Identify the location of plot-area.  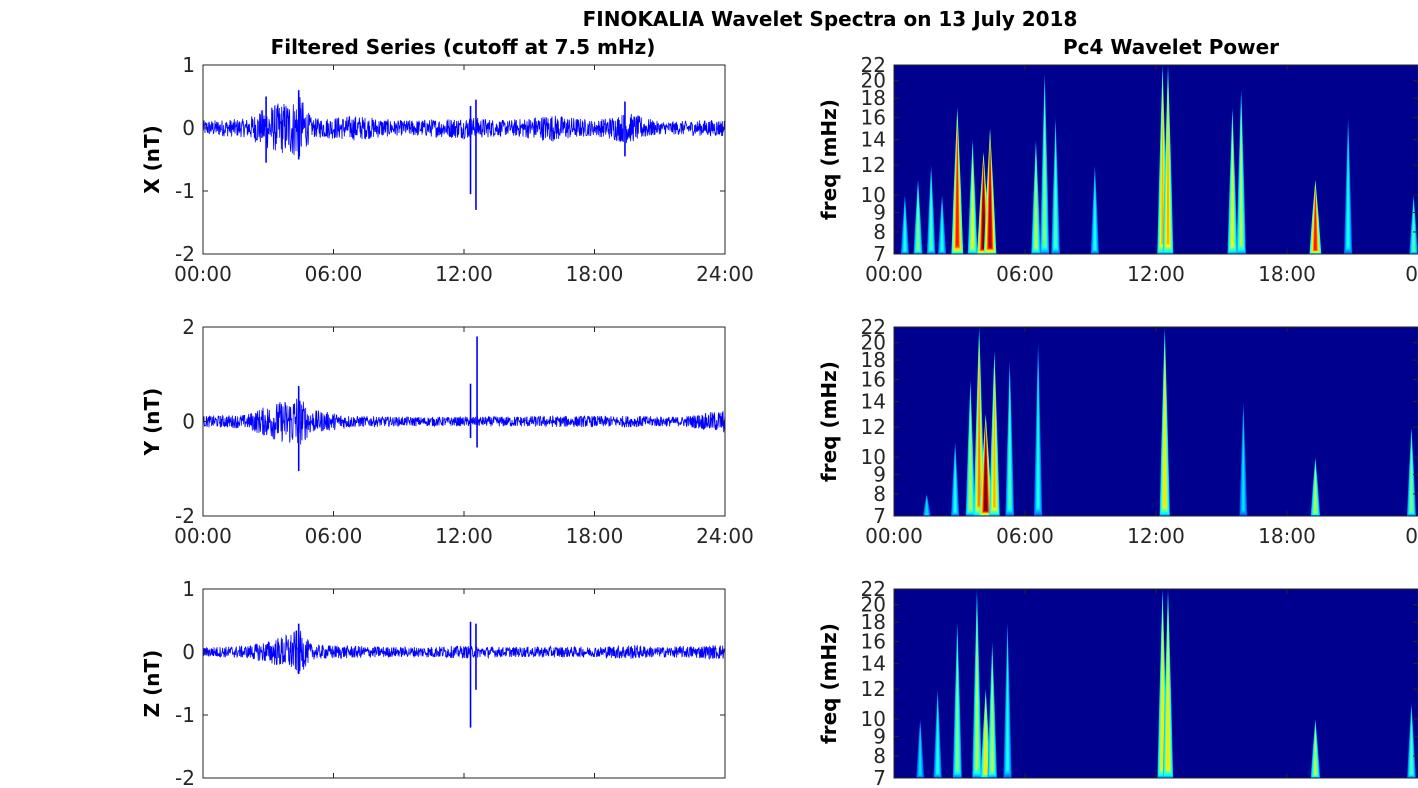
(464, 159).